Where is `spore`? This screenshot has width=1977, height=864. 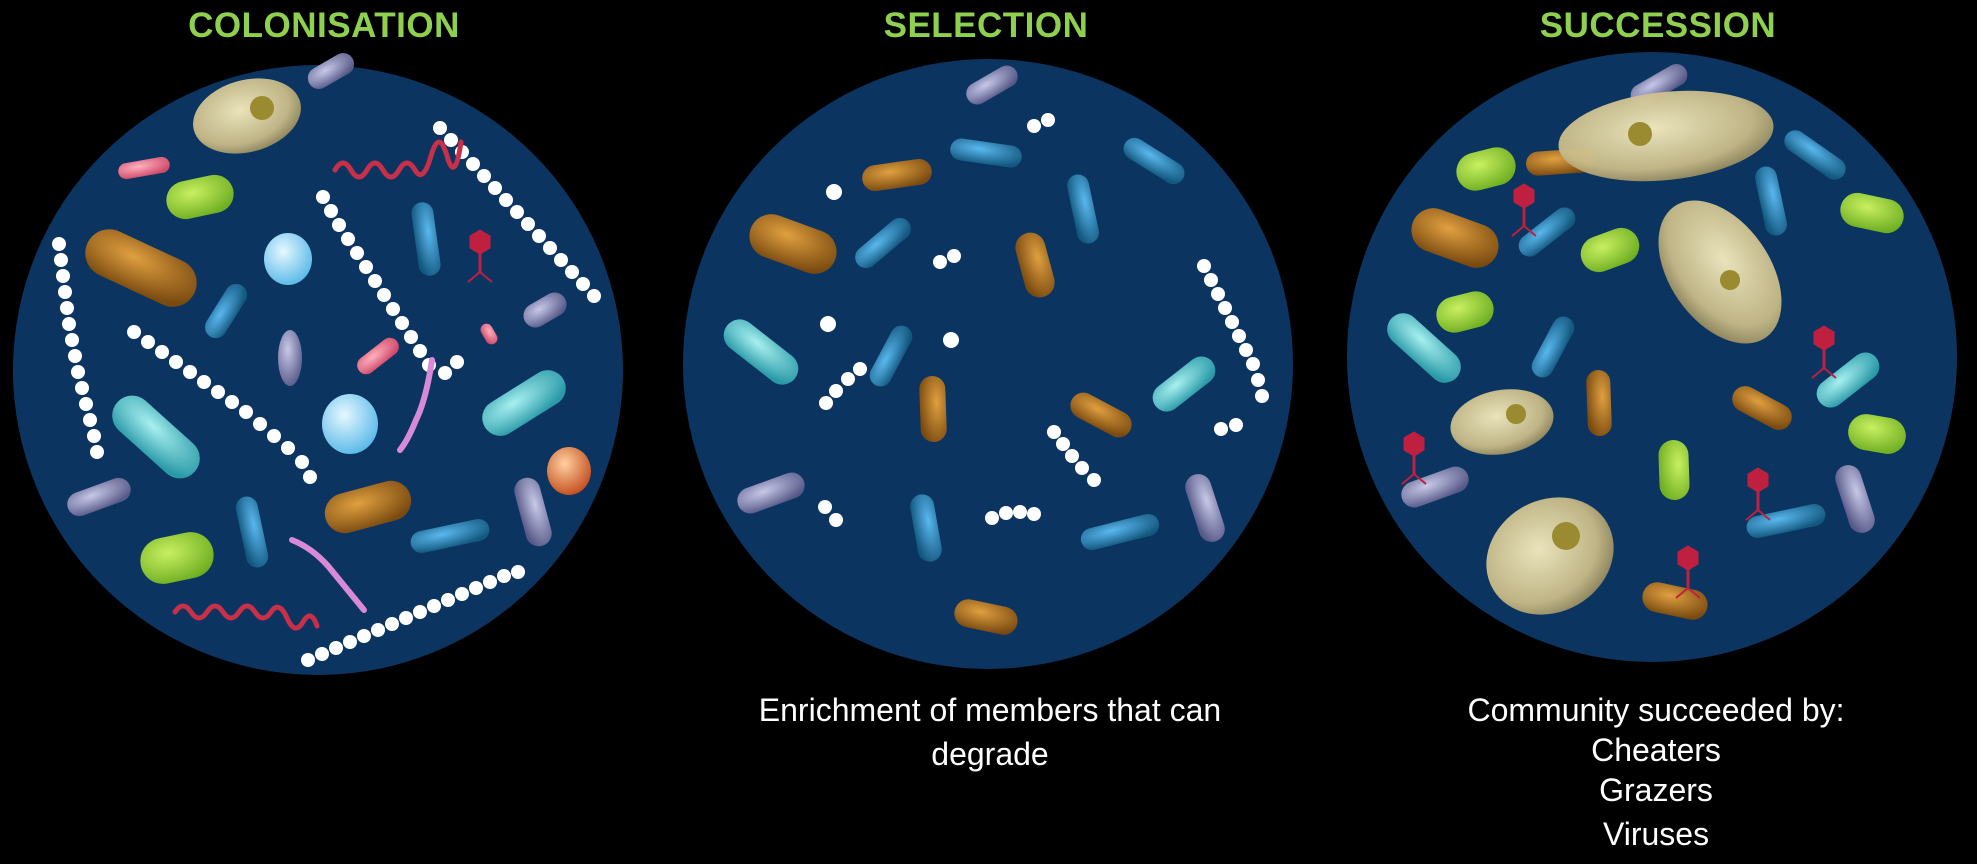 spore is located at coordinates (569, 471).